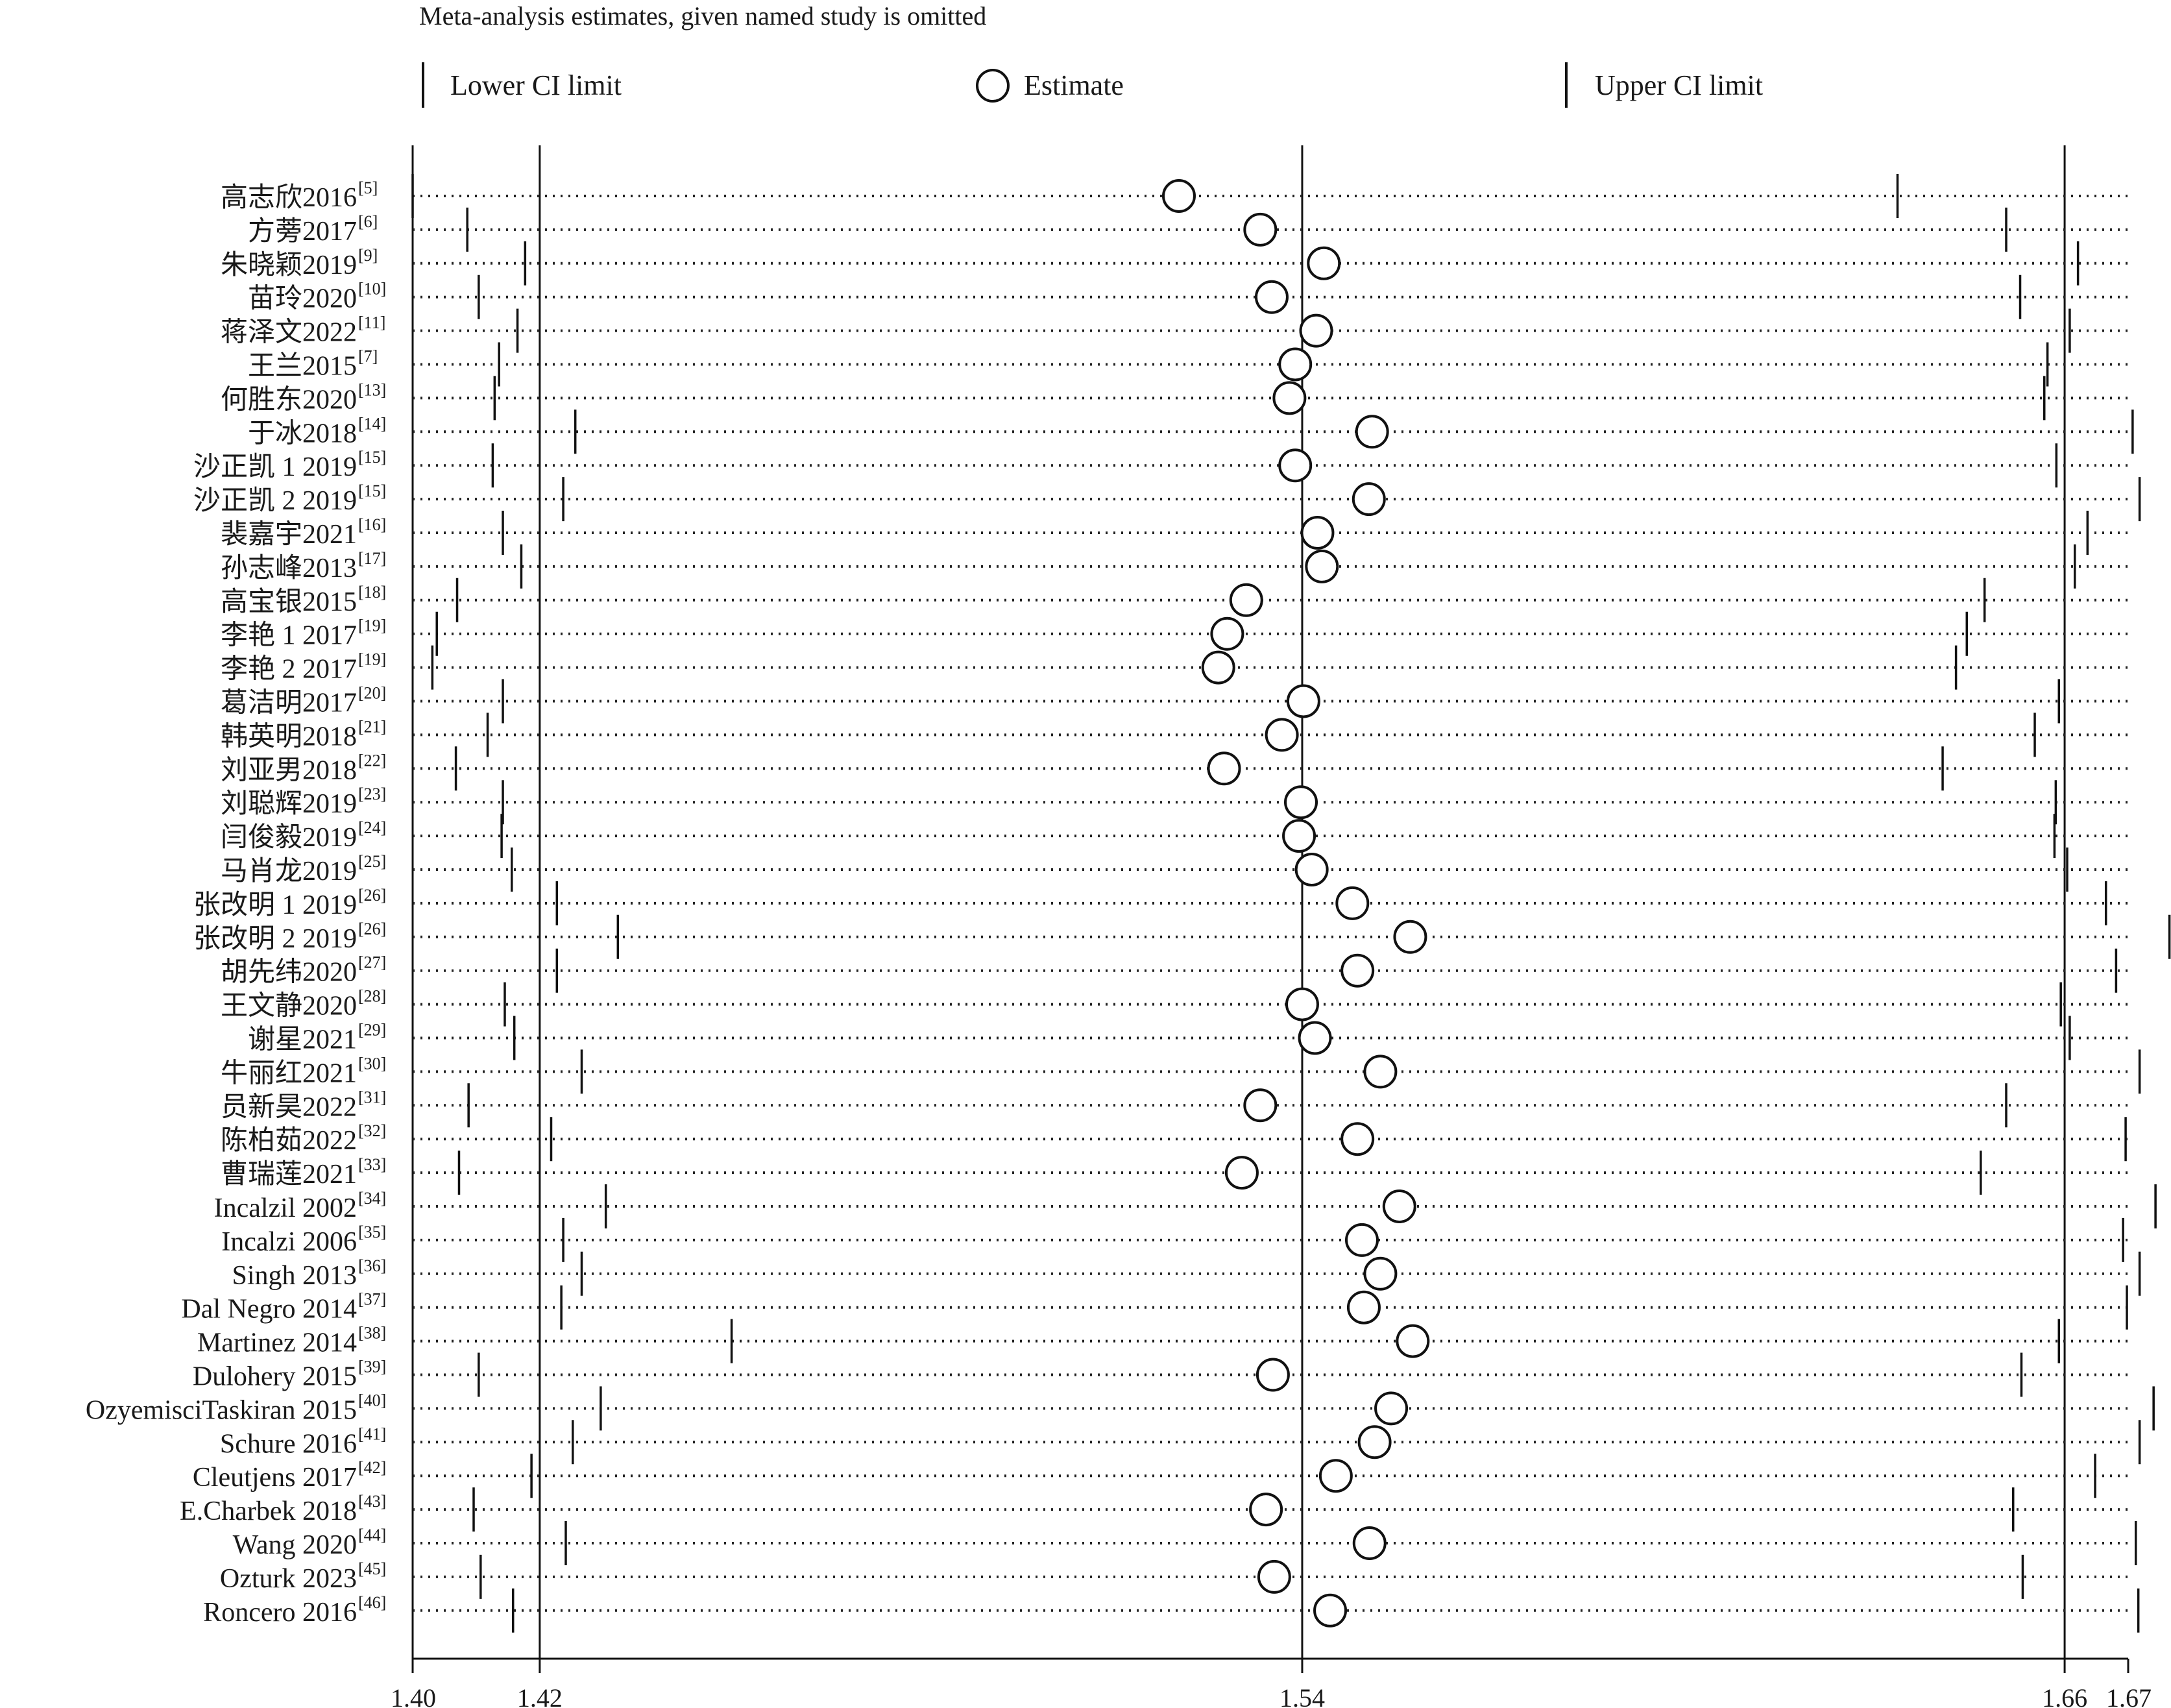 The width and height of the screenshot is (2171, 1708). Describe the element at coordinates (289, 669) in the screenshot. I see `study-label: 李艳 2 2017` at that location.